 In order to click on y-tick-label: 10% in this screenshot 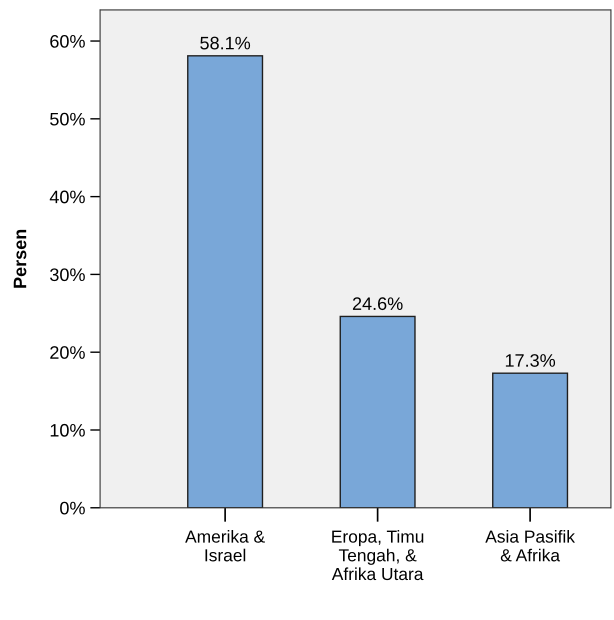, I will do `click(67, 430)`.